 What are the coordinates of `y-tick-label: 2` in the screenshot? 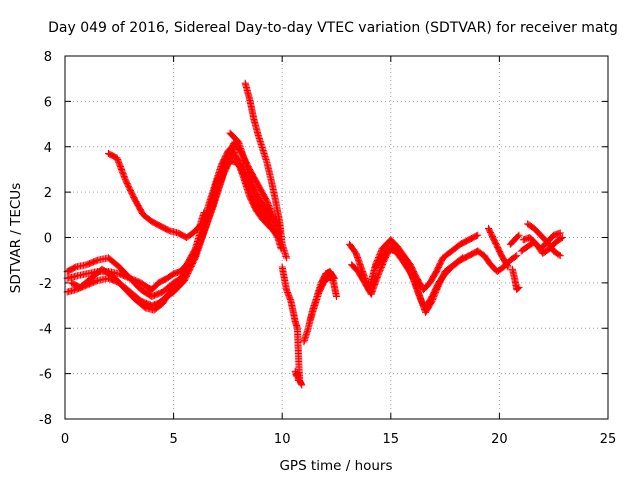 It's located at (48, 193).